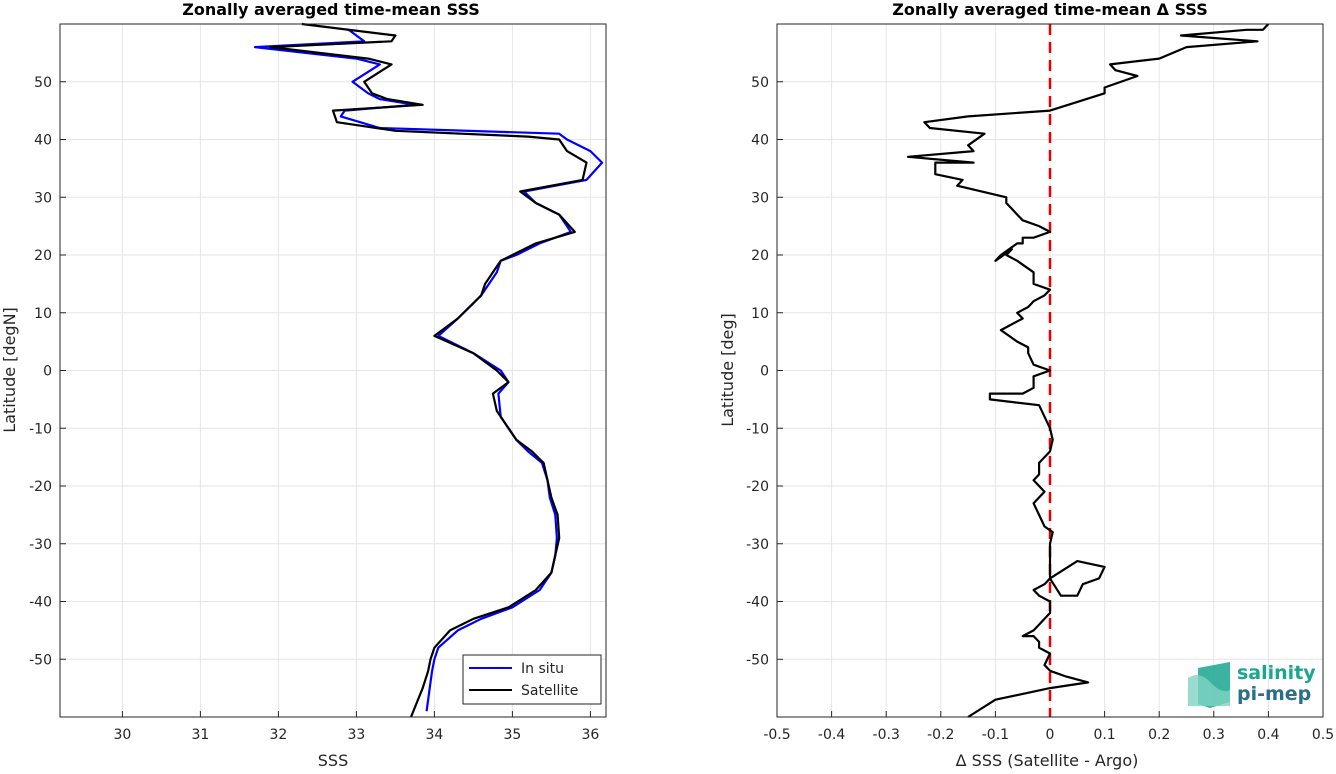 The height and width of the screenshot is (774, 1336). I want to click on x-tick-label: 0.1, so click(1104, 735).